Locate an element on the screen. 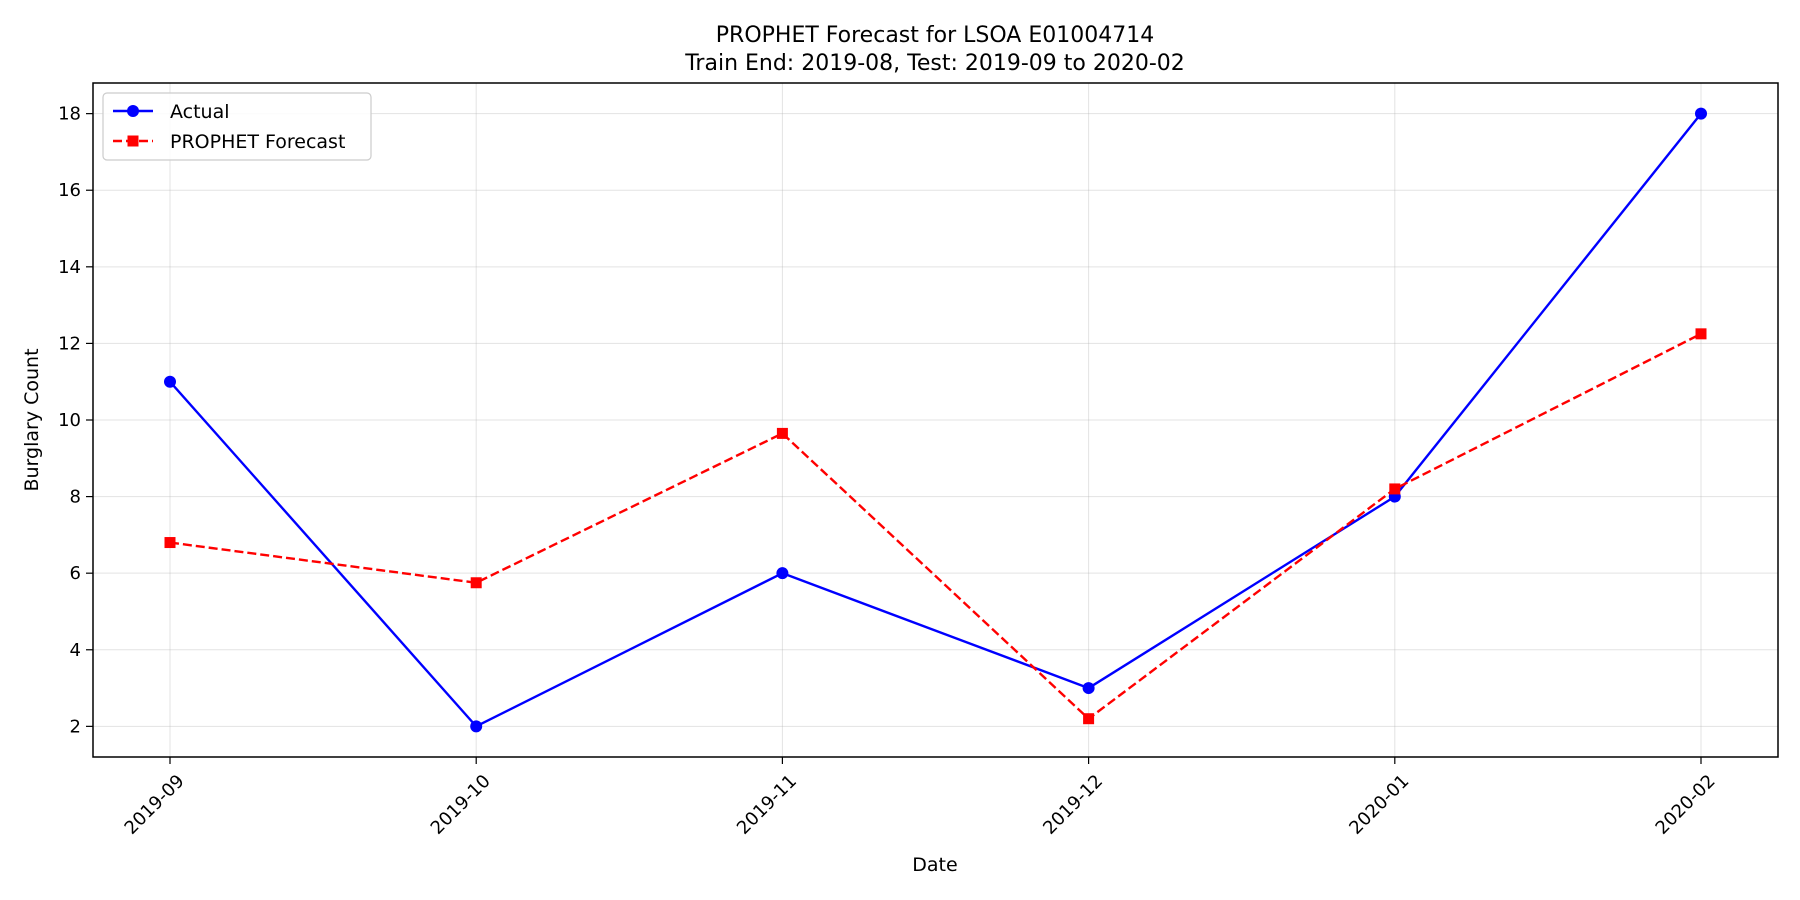 This screenshot has height=900, width=1800. y-tick-label: 2 is located at coordinates (75, 726).